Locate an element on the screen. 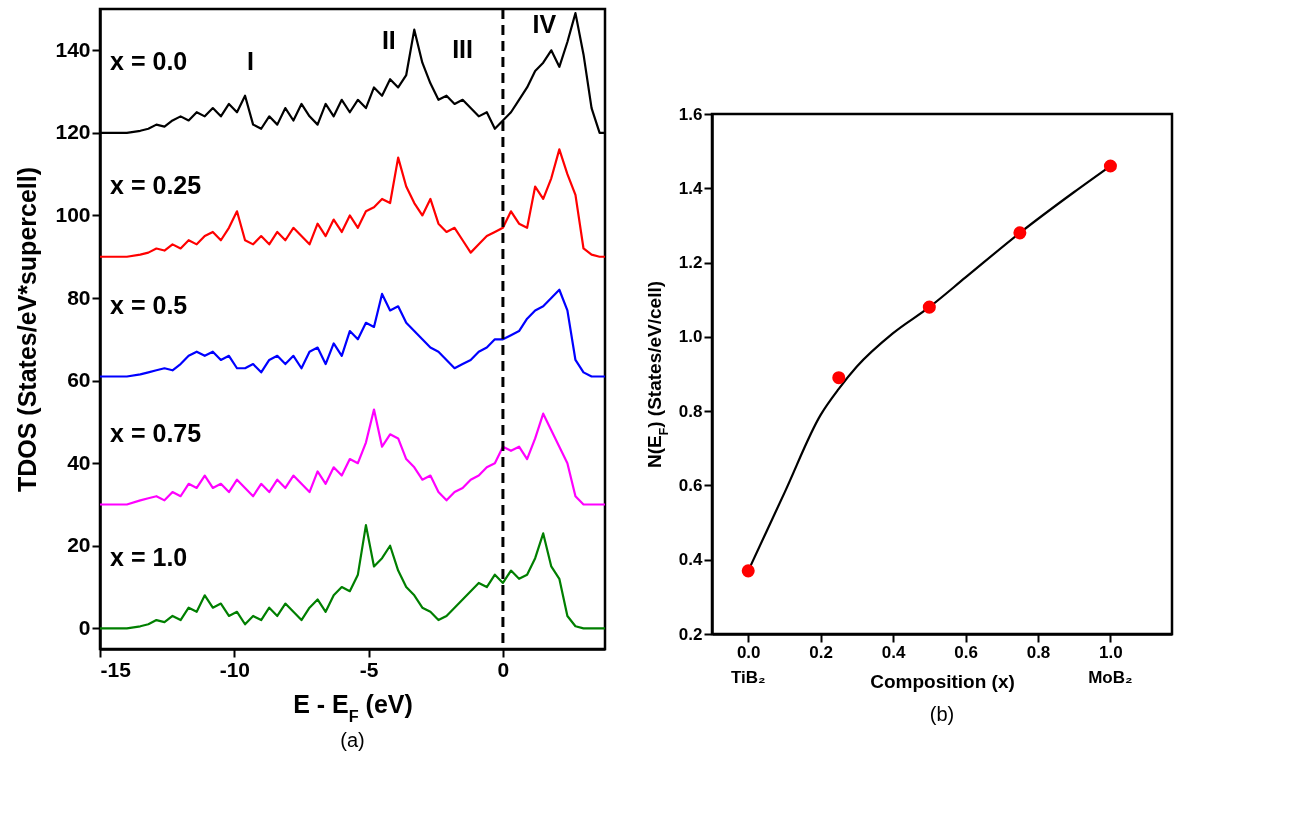  x-tick-label: 0.4 is located at coordinates (893, 652).